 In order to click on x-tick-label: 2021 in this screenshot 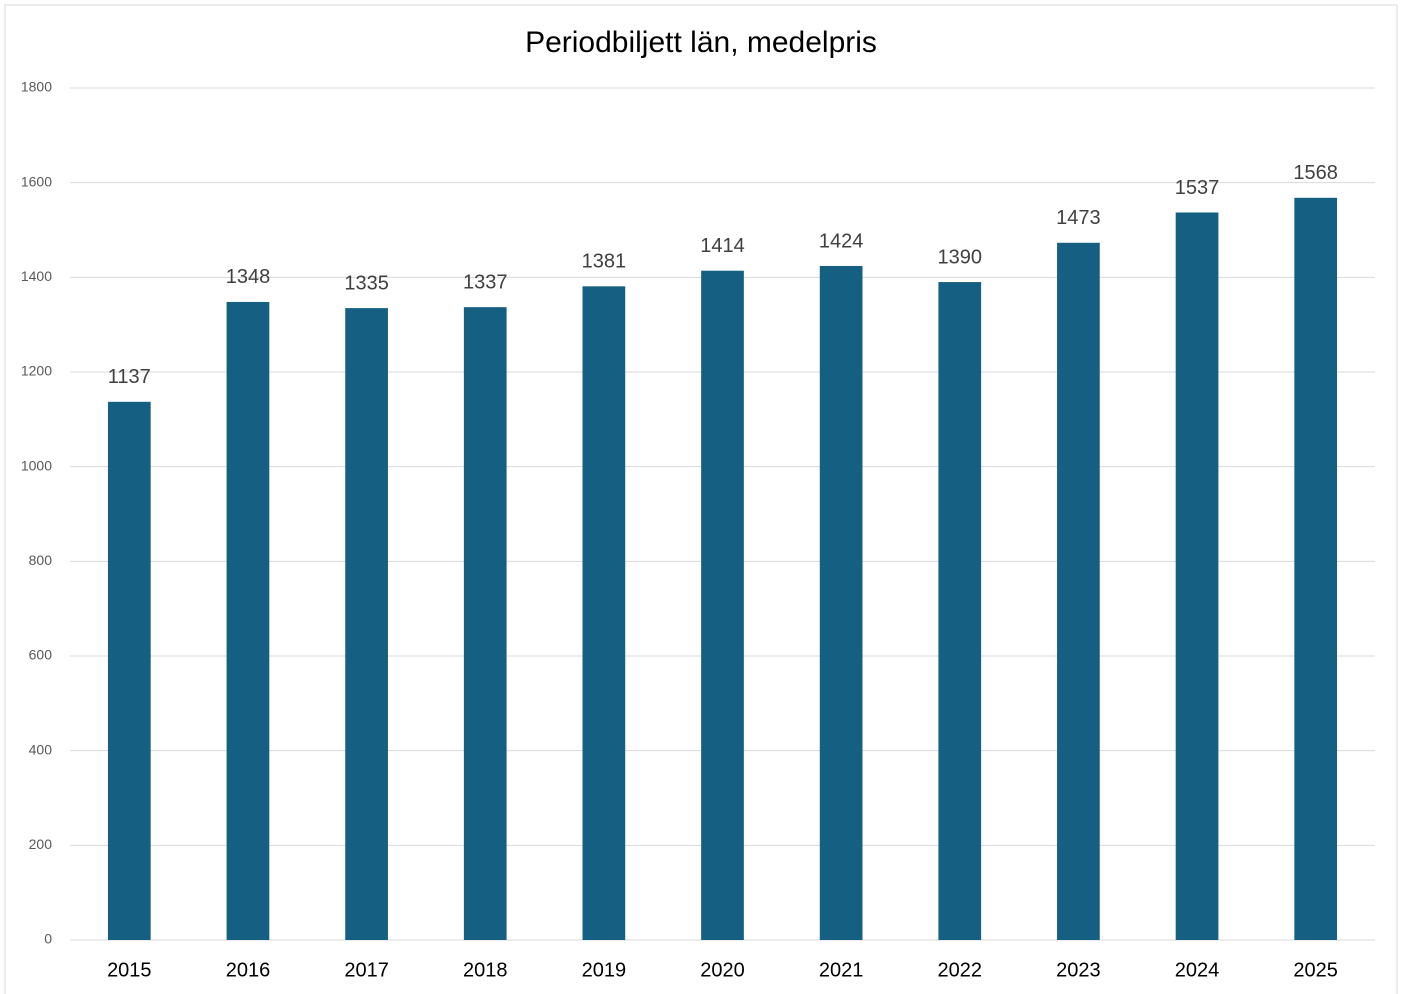, I will do `click(841, 970)`.